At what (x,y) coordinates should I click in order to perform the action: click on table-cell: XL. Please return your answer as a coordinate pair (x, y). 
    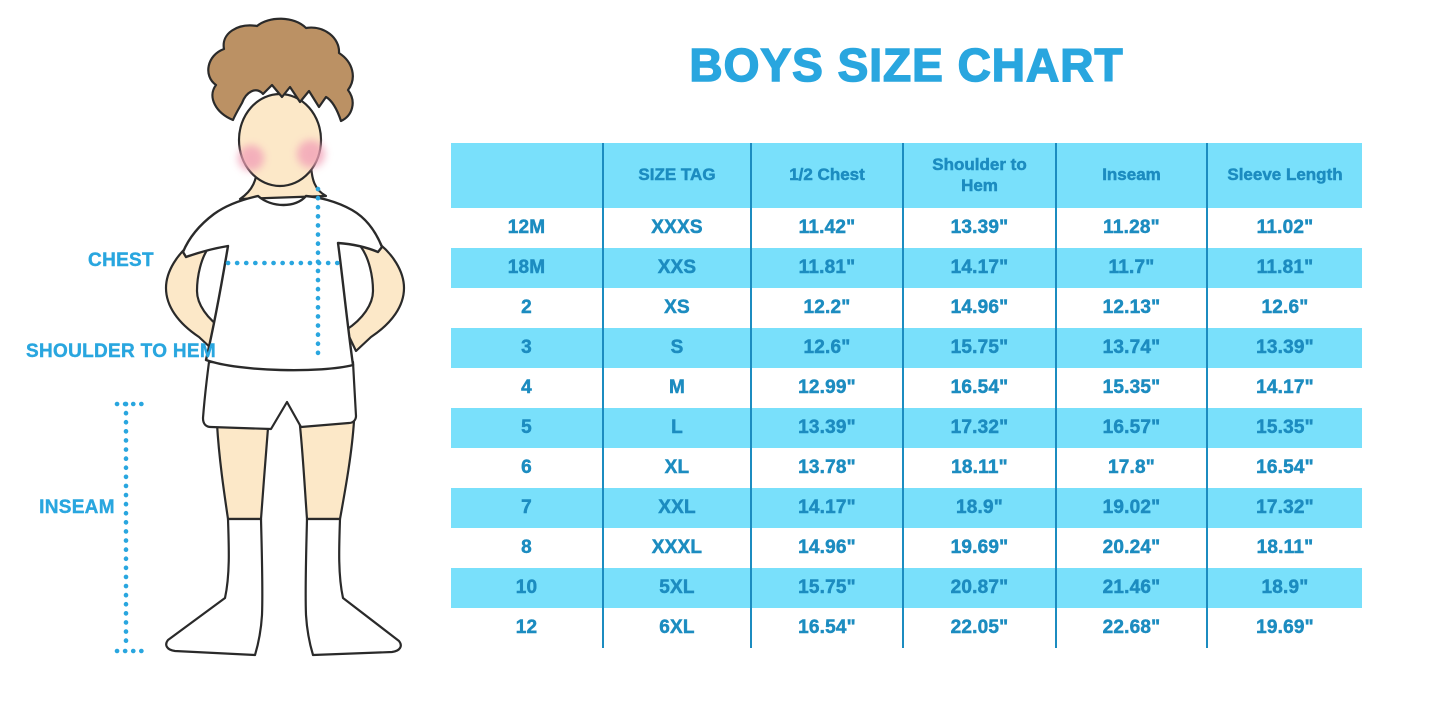
    Looking at the image, I should click on (676, 468).